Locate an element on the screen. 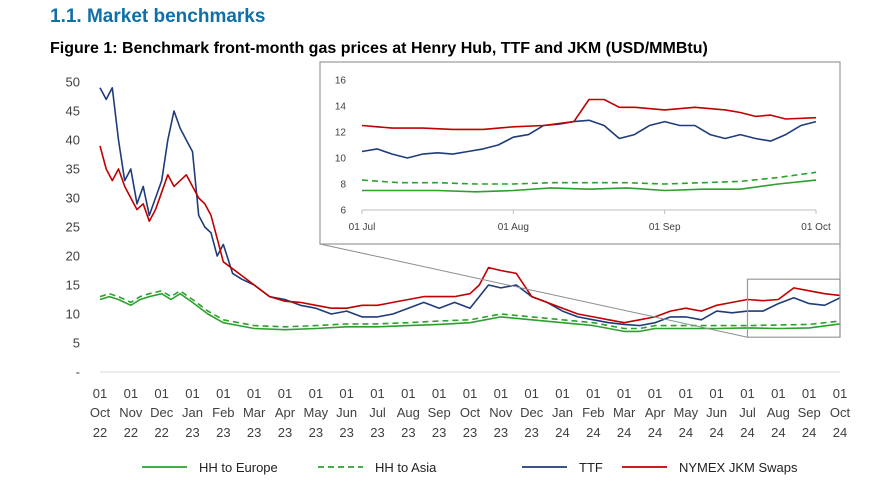 The image size is (885, 487). legend-item: HH to Europe is located at coordinates (210, 467).